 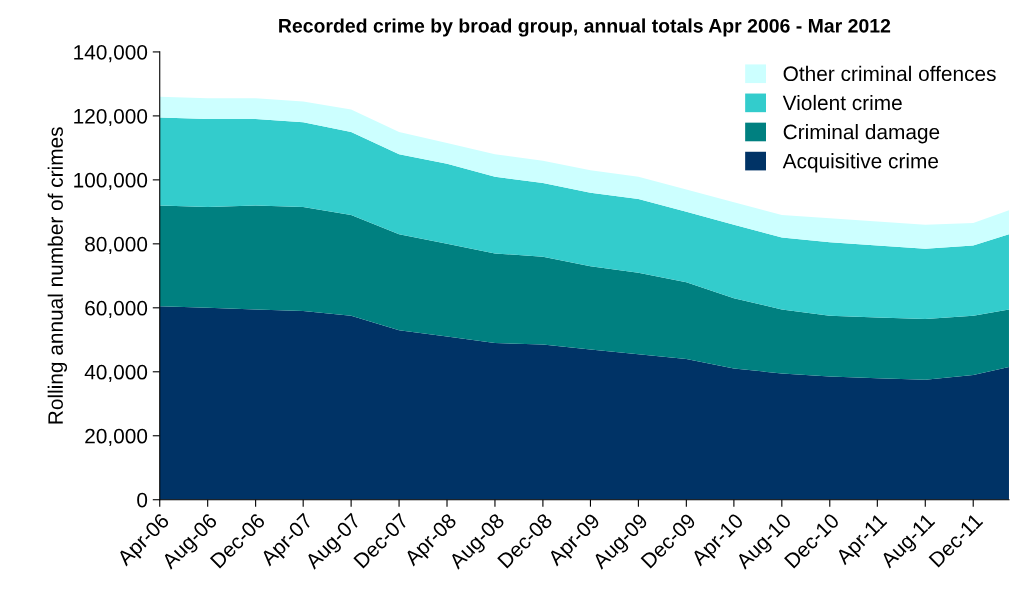 I want to click on y-tick-label: 0, so click(x=142, y=500).